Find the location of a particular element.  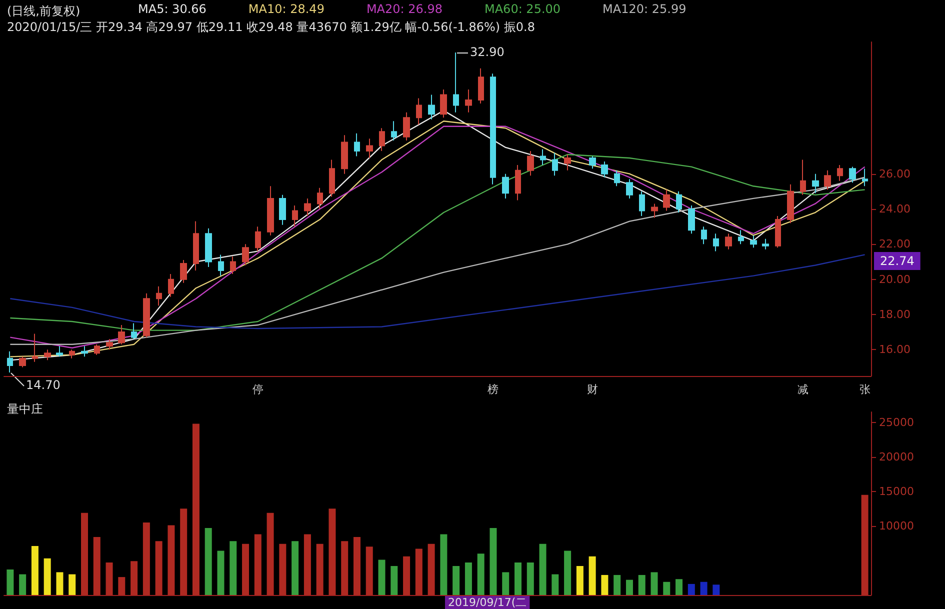

x-tick-label: 财 is located at coordinates (592, 389).